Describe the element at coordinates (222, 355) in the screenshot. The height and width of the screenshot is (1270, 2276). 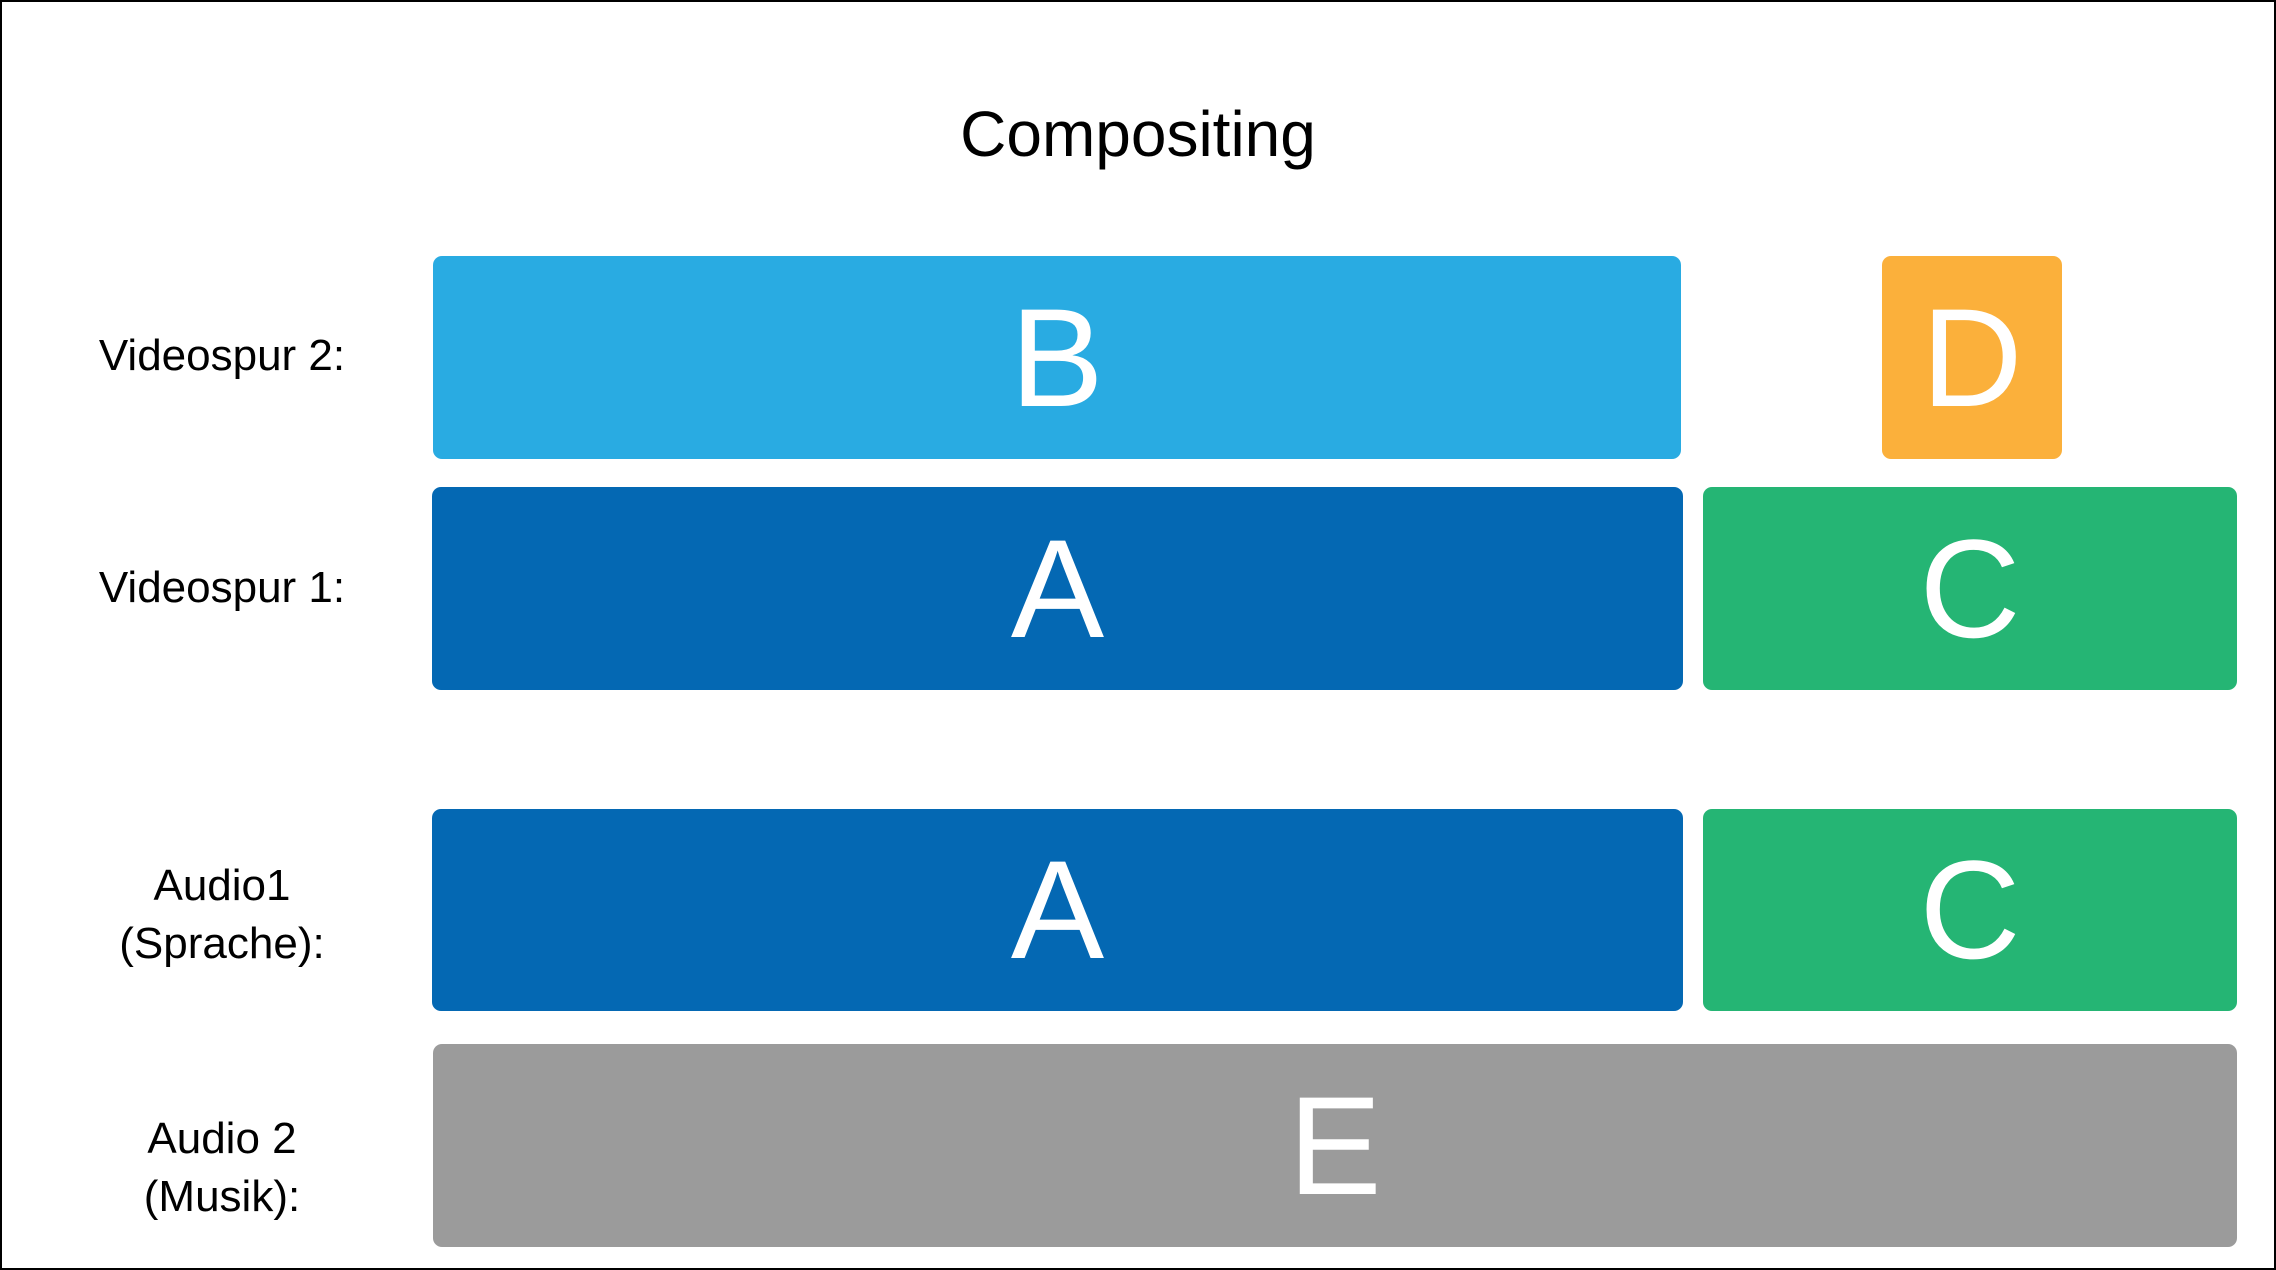
I see `track-label-video2: Videospur 2:` at that location.